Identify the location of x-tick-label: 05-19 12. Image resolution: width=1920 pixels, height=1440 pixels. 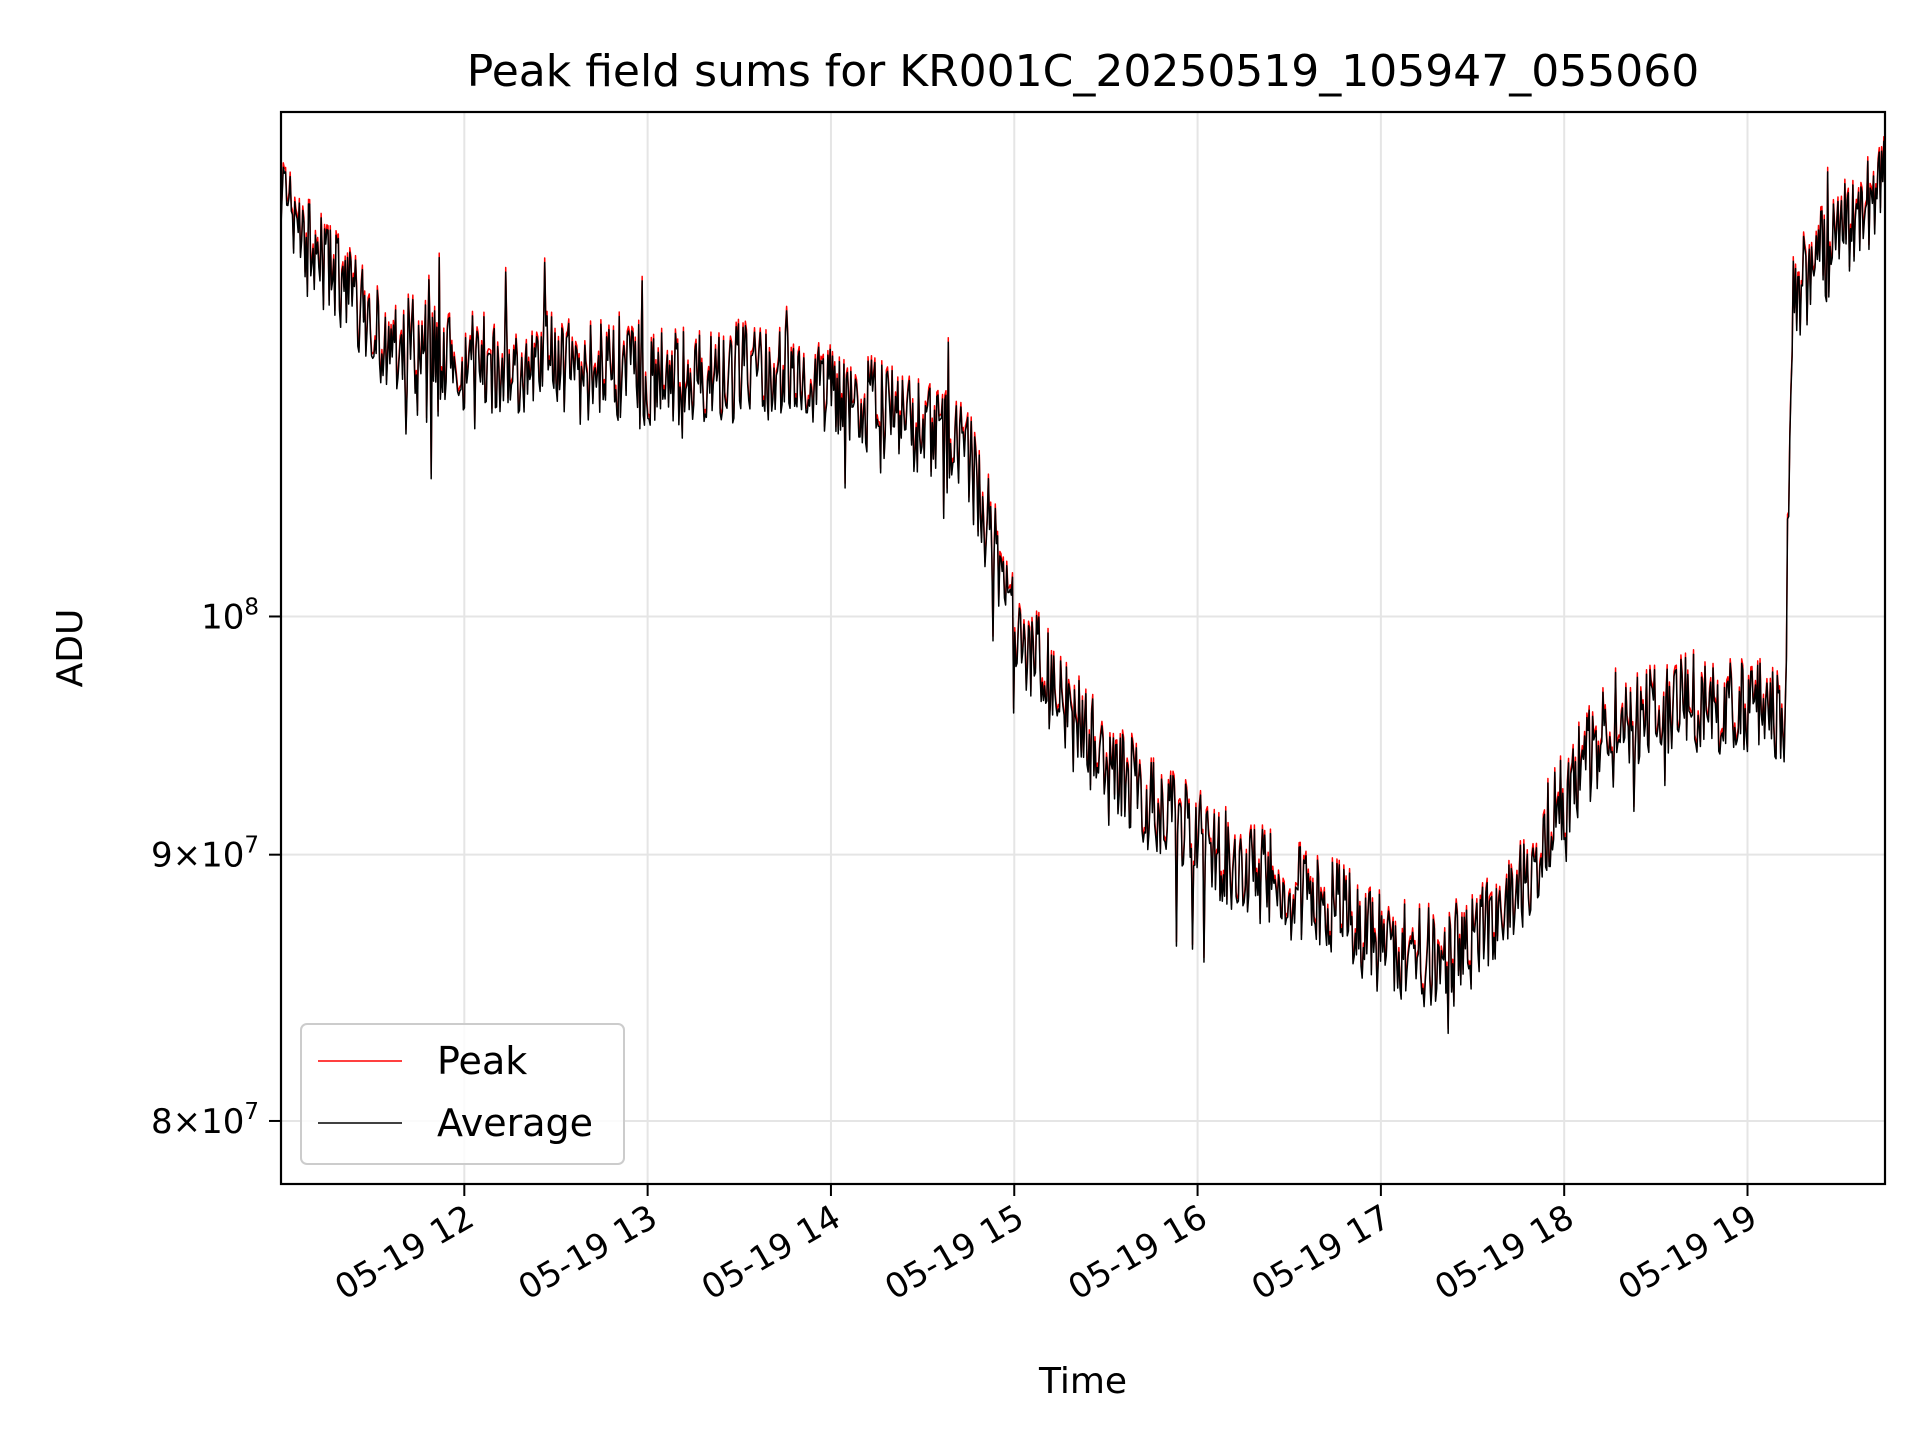
(404, 1252).